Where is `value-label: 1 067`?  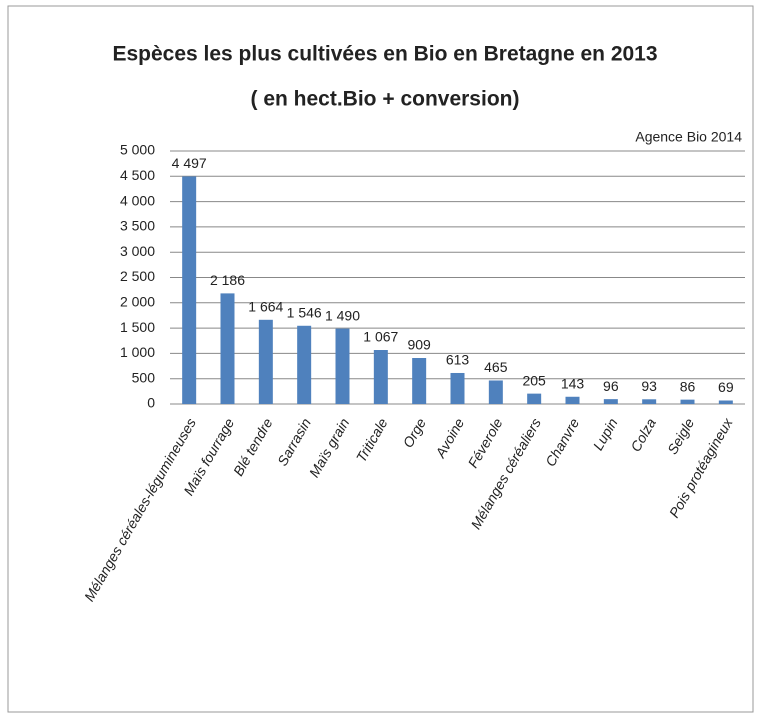
value-label: 1 067 is located at coordinates (380, 337).